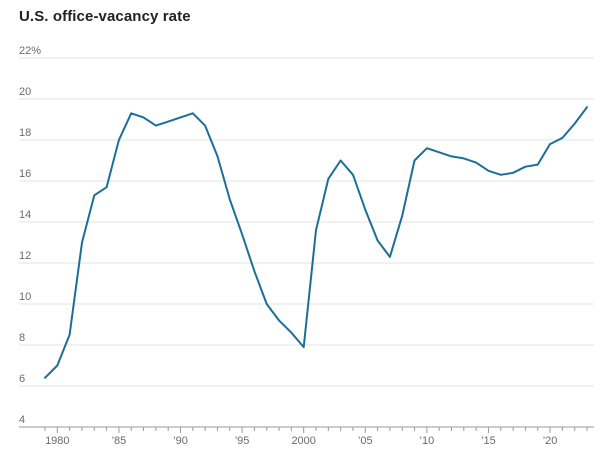 This screenshot has height=460, width=602. I want to click on y-axis-tick-labels: 4 6 8 10 12 14 16 18 20 22%, so click(30, 235).